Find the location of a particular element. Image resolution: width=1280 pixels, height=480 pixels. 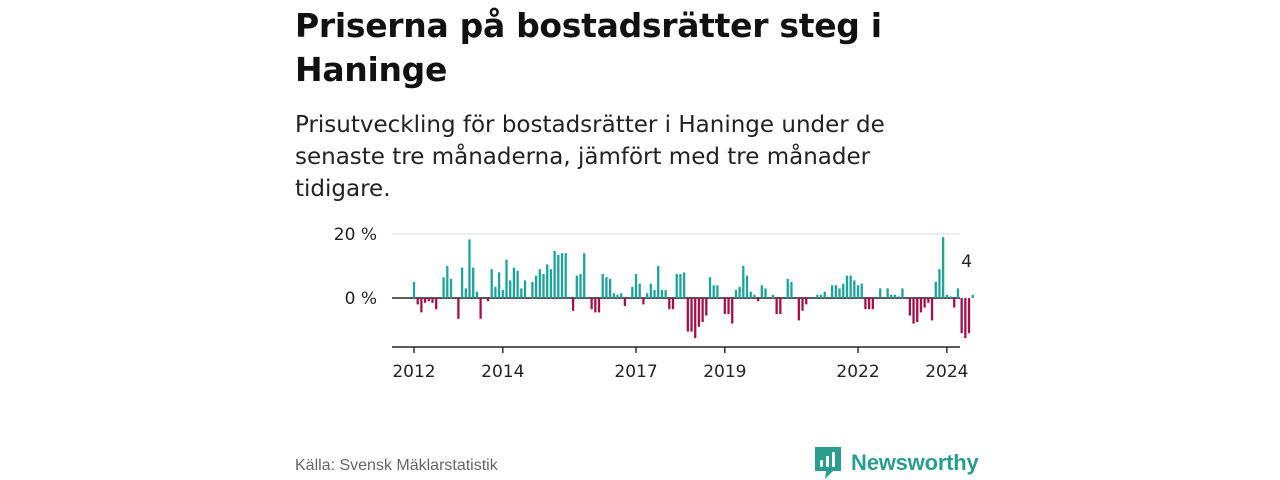

chart-title: Priserna på bostadsrätter steg i Haninge is located at coordinates (588, 47).